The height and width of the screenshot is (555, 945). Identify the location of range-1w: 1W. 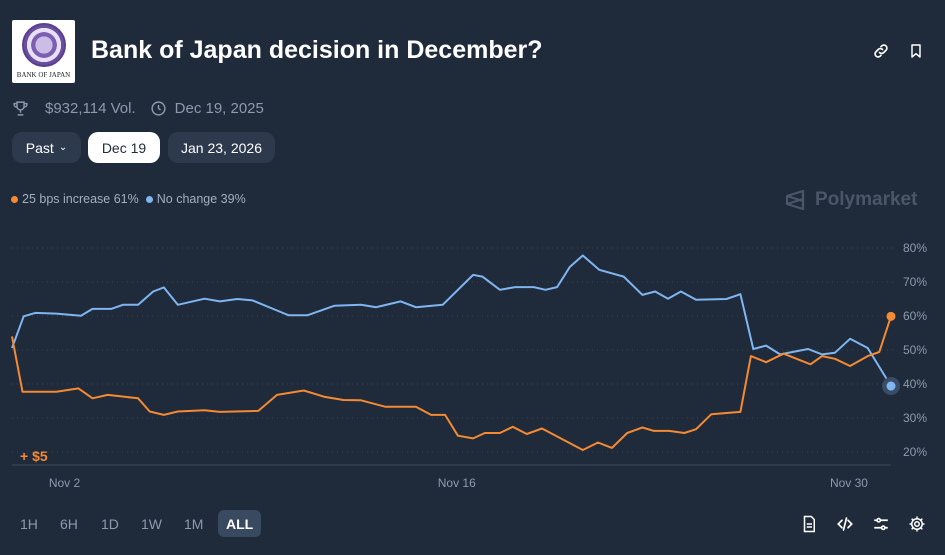
(151, 523).